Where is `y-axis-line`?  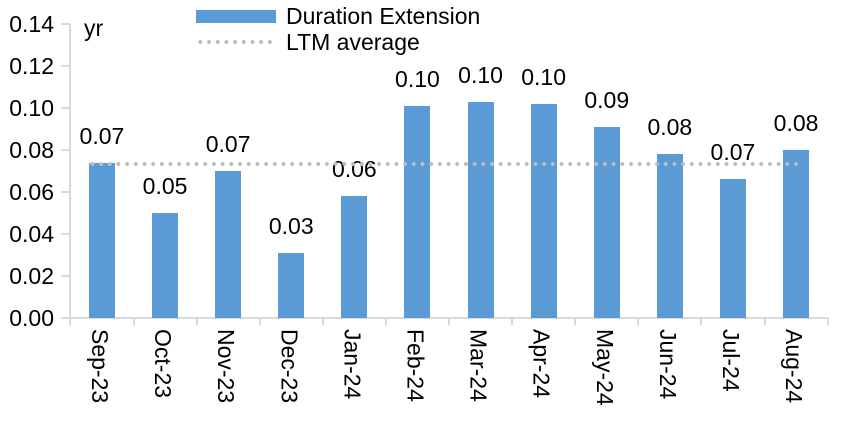 y-axis-line is located at coordinates (70, 171).